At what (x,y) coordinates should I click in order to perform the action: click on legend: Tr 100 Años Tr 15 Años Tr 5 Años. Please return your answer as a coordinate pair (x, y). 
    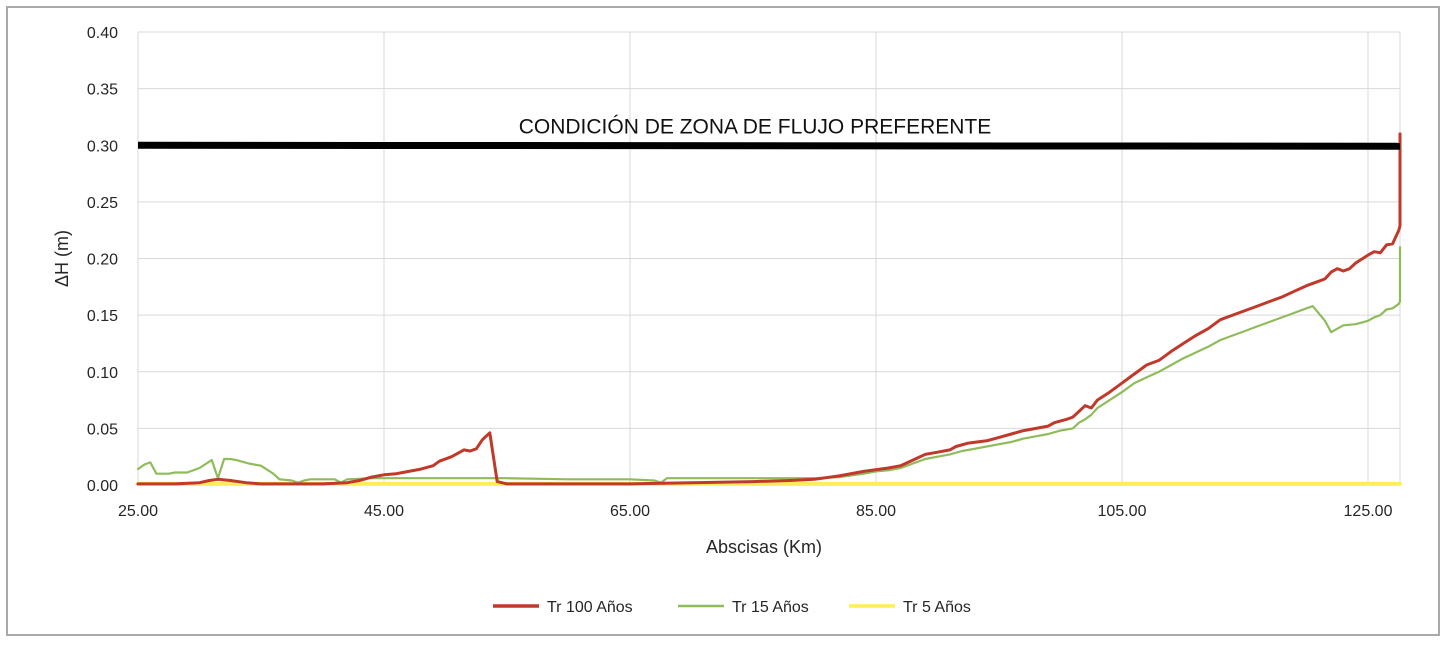
    Looking at the image, I should click on (732, 607).